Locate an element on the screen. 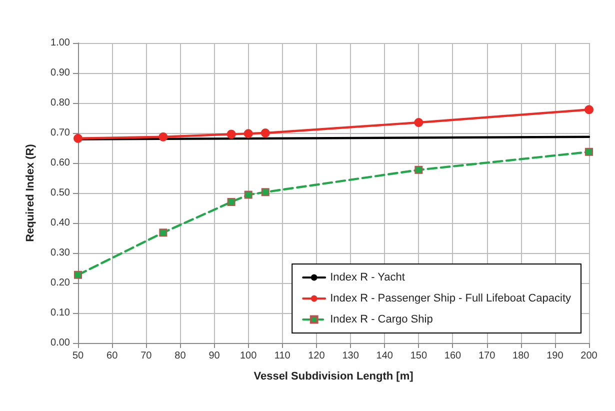 Image resolution: width=615 pixels, height=411 pixels. y-tick-label: 0.50 is located at coordinates (60, 193).